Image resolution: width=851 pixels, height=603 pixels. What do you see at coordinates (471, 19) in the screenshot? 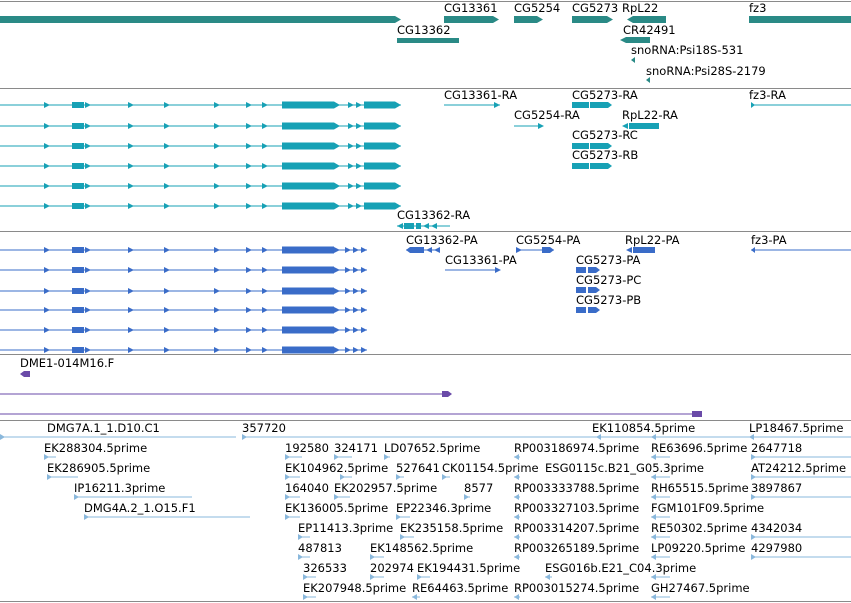
I see `gene-CG13361-bar` at bounding box center [471, 19].